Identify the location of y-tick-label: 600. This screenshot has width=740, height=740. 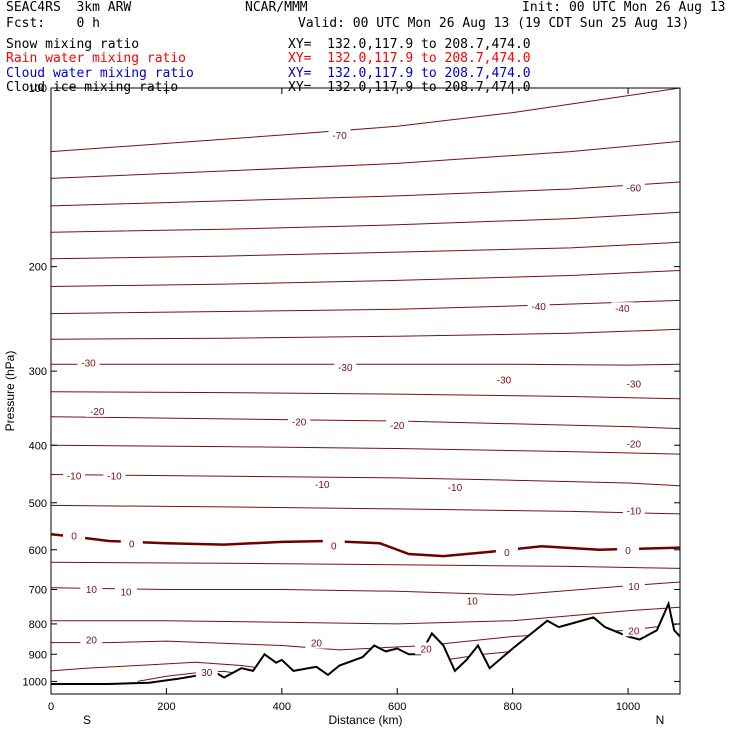
(38, 551).